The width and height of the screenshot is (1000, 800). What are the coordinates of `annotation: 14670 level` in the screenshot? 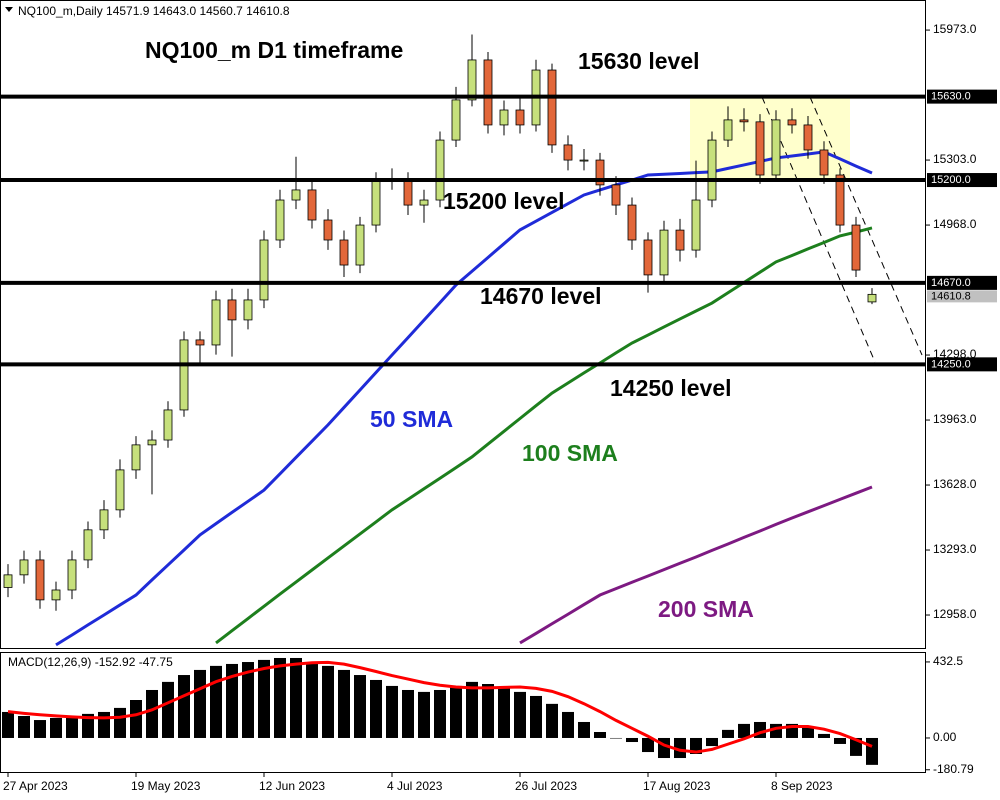 It's located at (541, 296).